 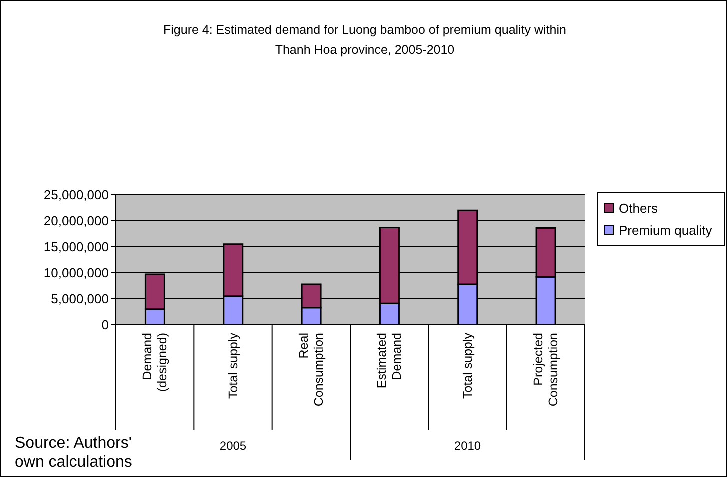 I want to click on x-tick-label: Real Consumption, so click(x=311, y=369).